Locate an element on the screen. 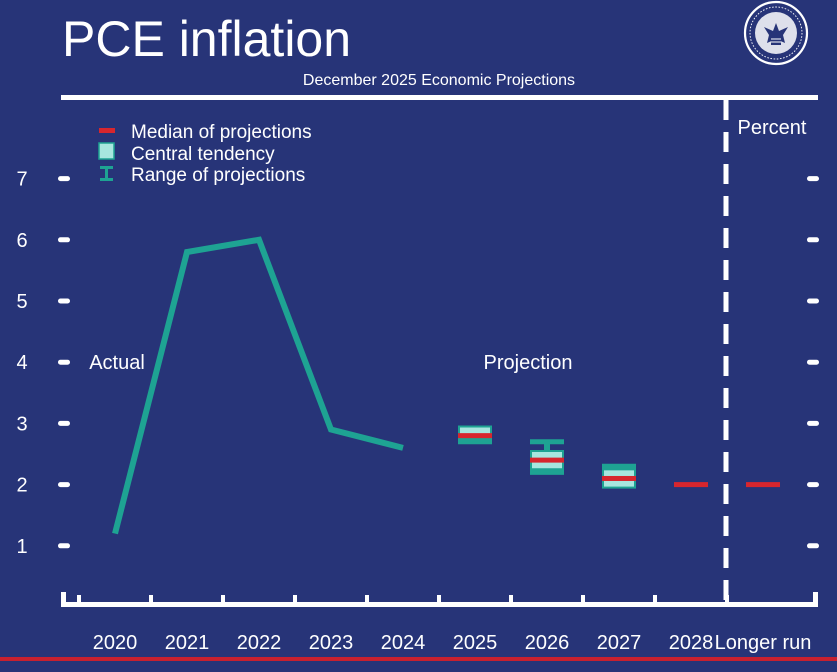 Image resolution: width=837 pixels, height=672 pixels. legend-tendency-label: Central tendency is located at coordinates (203, 154).